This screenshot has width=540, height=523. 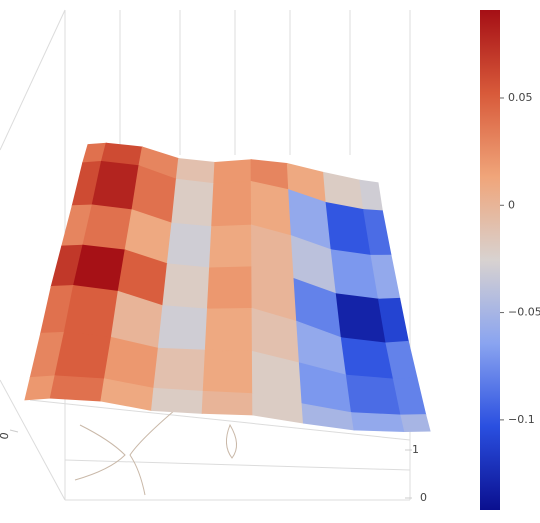 I want to click on colorbar-tick-label: 0, so click(x=511, y=204).